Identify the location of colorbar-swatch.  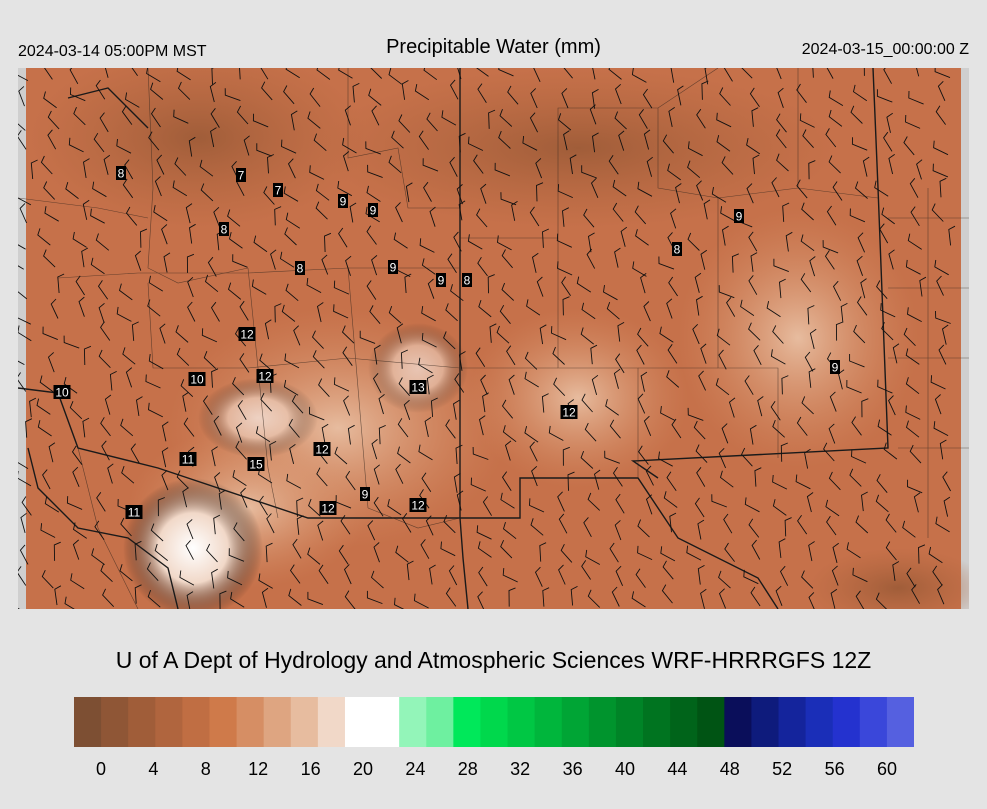
(657, 722).